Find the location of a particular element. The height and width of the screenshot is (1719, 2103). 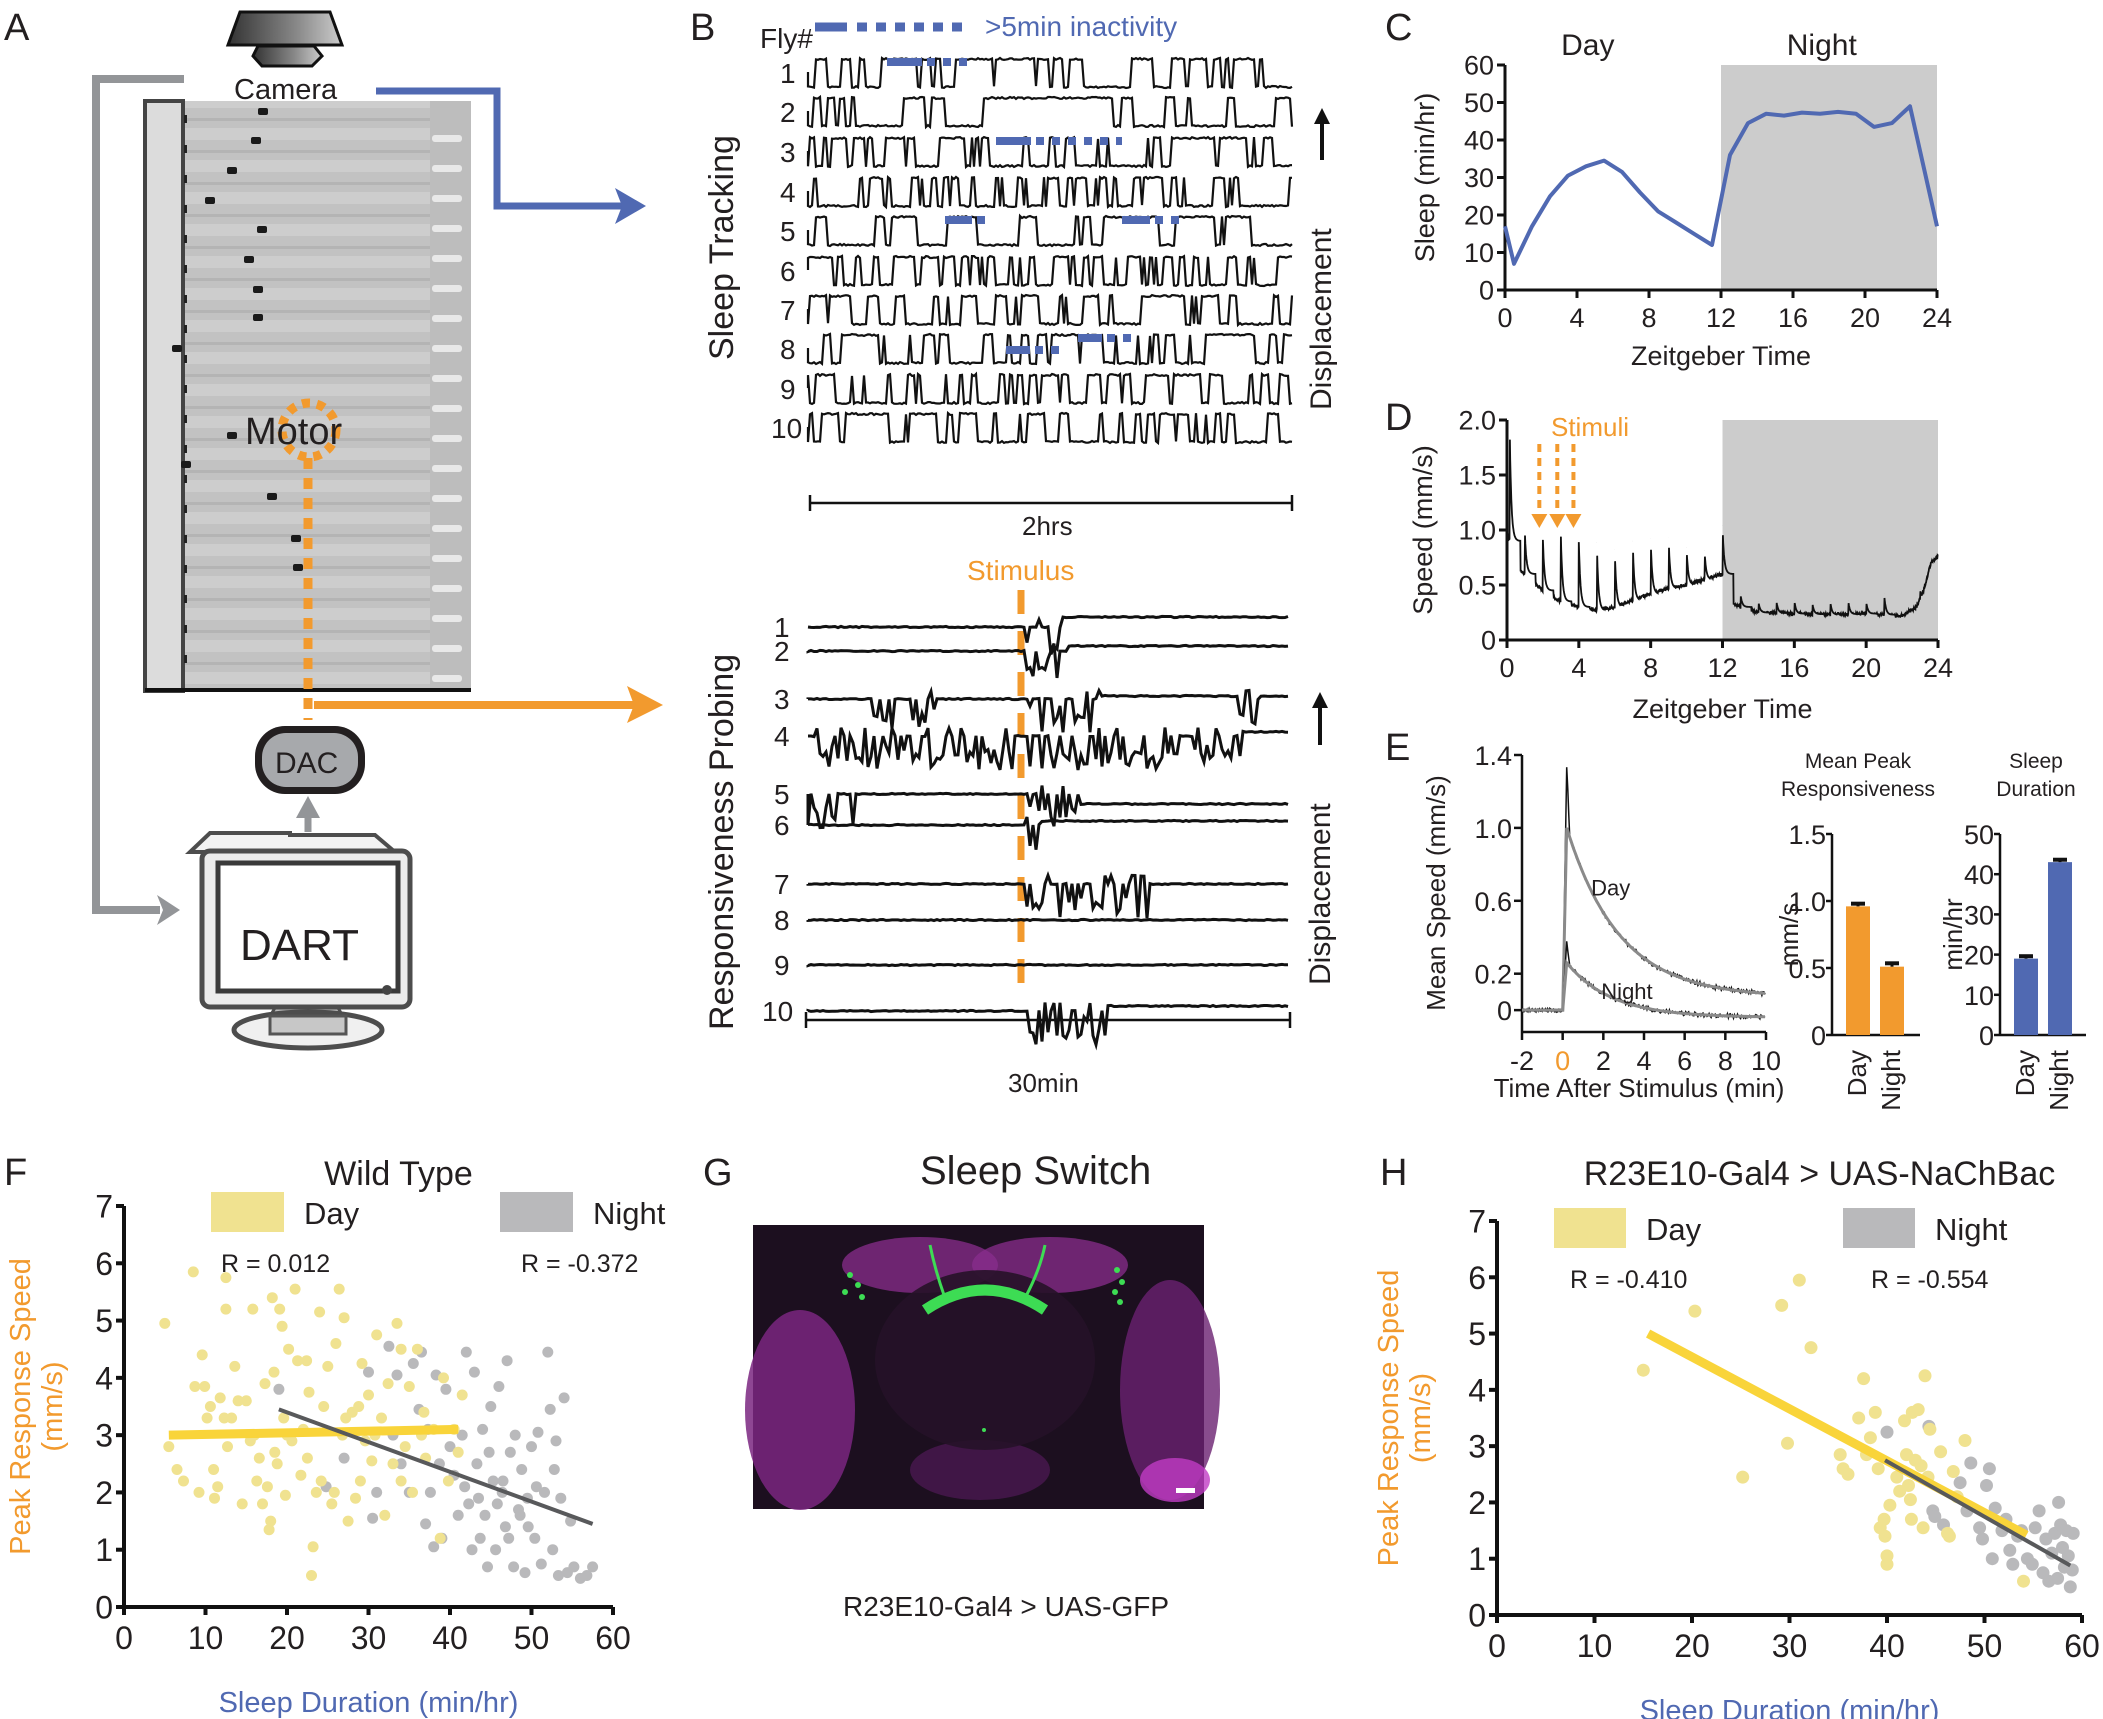

y-tick-label: 0 is located at coordinates (1488, 641).